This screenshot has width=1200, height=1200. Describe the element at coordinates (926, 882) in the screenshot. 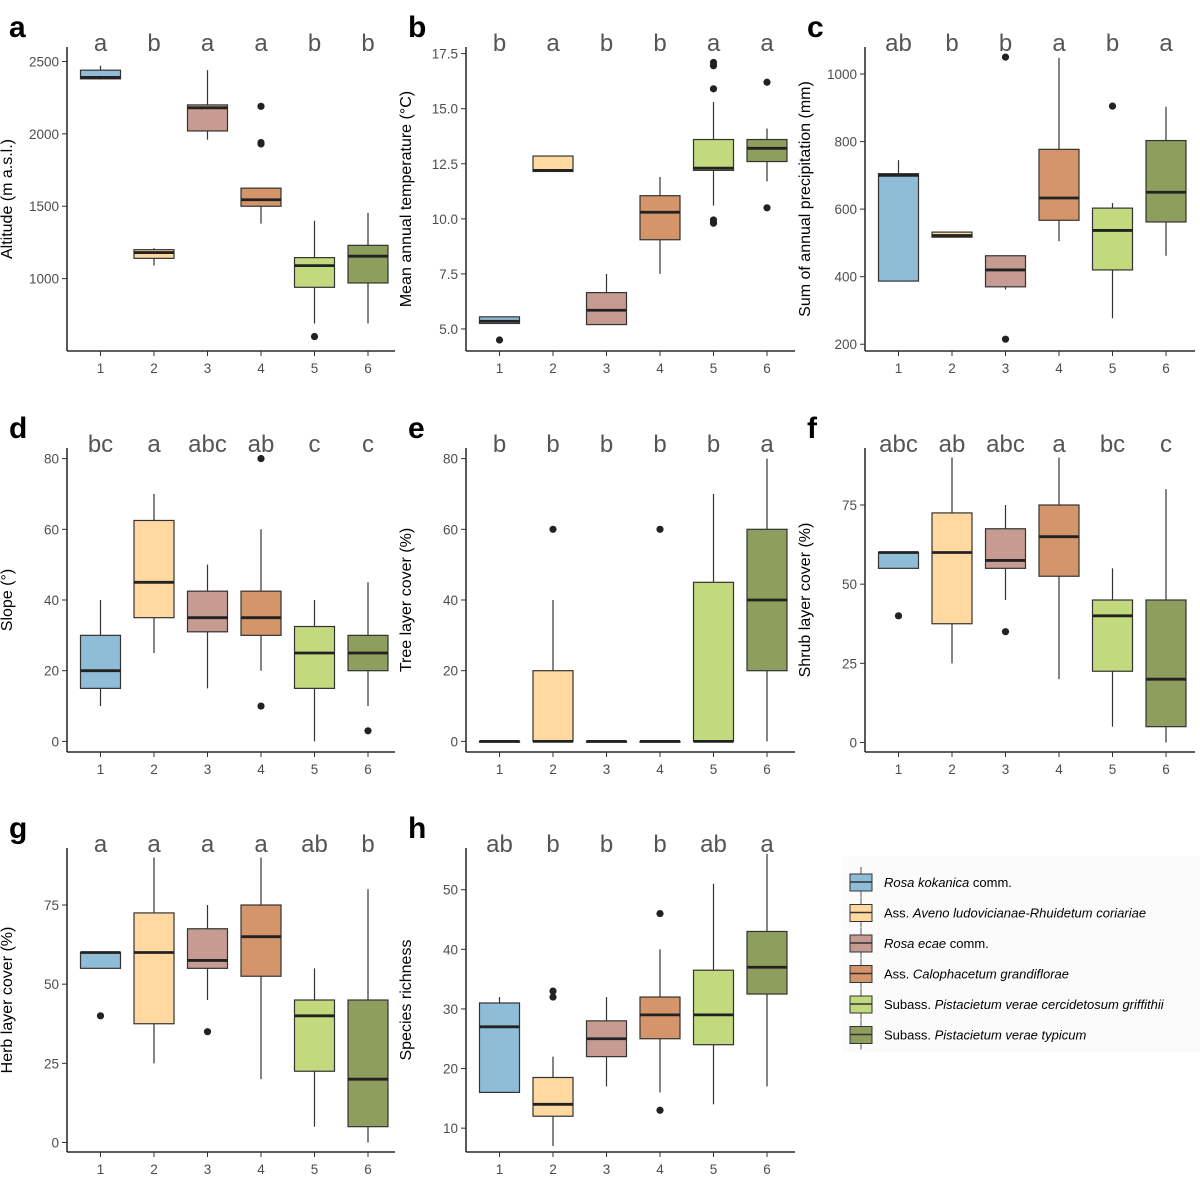

I see `legend-label-italic: Rosa kokanica` at that location.